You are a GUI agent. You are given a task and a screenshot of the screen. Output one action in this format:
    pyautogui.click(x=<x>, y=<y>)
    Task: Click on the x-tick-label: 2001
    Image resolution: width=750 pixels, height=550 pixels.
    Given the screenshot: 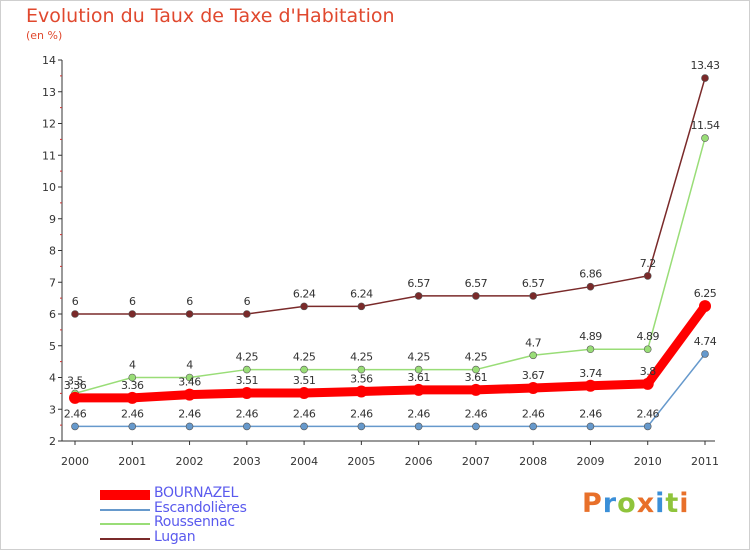 What is the action you would take?
    pyautogui.click(x=132, y=461)
    